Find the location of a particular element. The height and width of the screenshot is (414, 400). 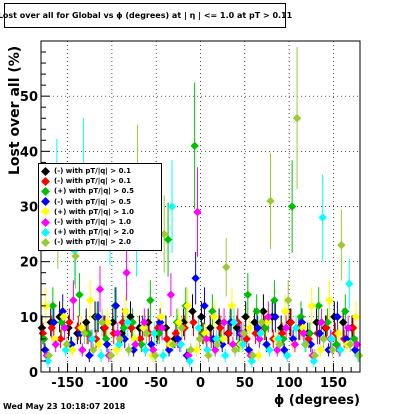

x-axis-label: ϕ (degrees) is located at coordinates (317, 400).